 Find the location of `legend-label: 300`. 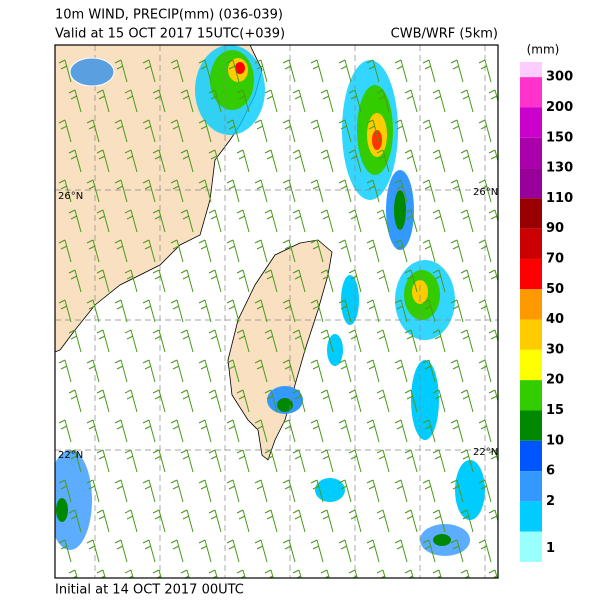

legend-label: 300 is located at coordinates (559, 77).